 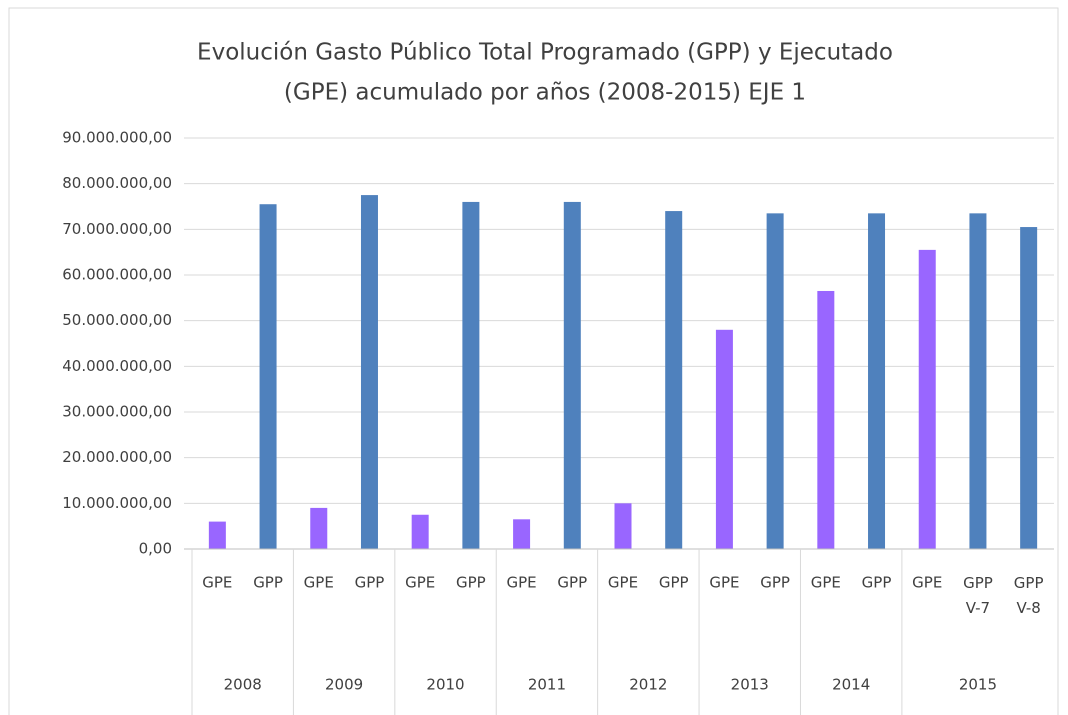 I want to click on y-tick-label: 40.000.000,00, so click(x=117, y=366).